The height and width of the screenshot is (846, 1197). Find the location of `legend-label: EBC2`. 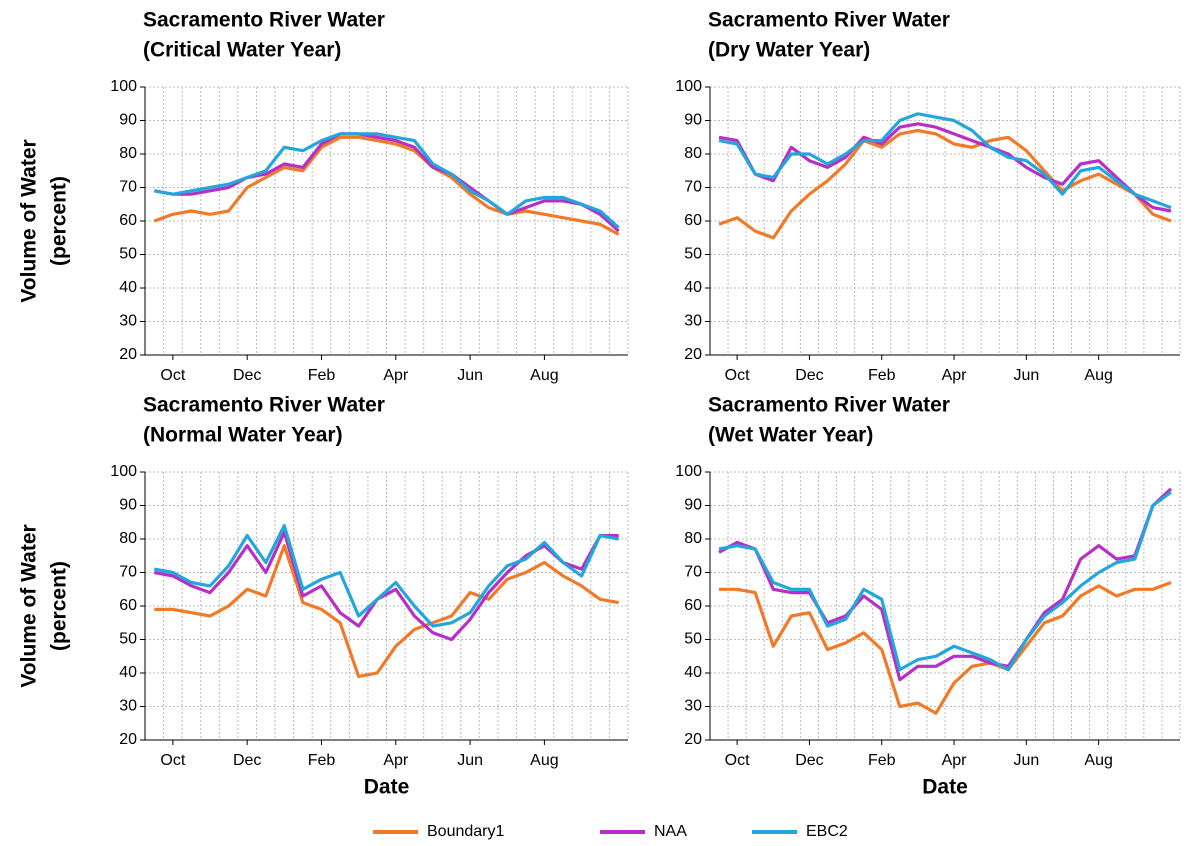

legend-label: EBC2 is located at coordinates (827, 831).